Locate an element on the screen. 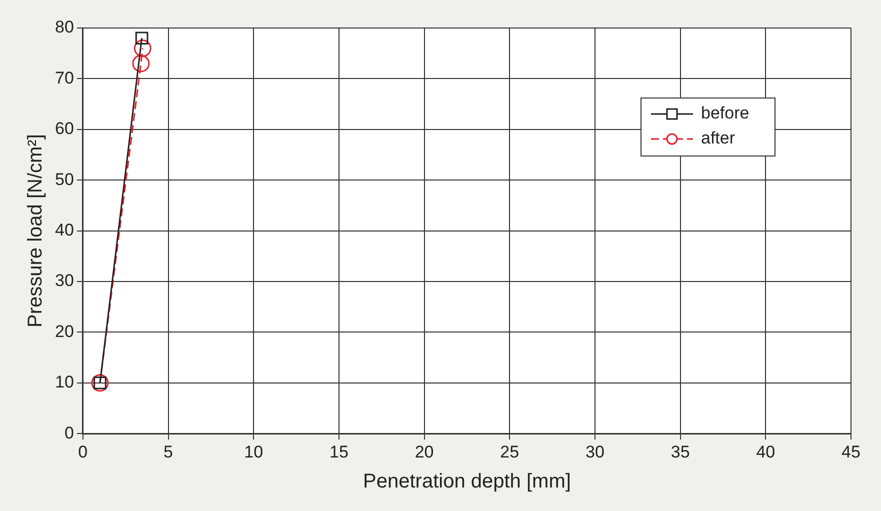 The width and height of the screenshot is (881, 511). legend-label: before is located at coordinates (725, 113).